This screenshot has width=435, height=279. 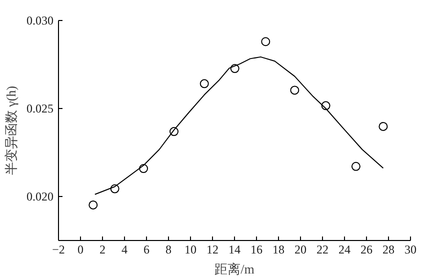 I want to click on x-tick-label: 14, so click(x=234, y=249).